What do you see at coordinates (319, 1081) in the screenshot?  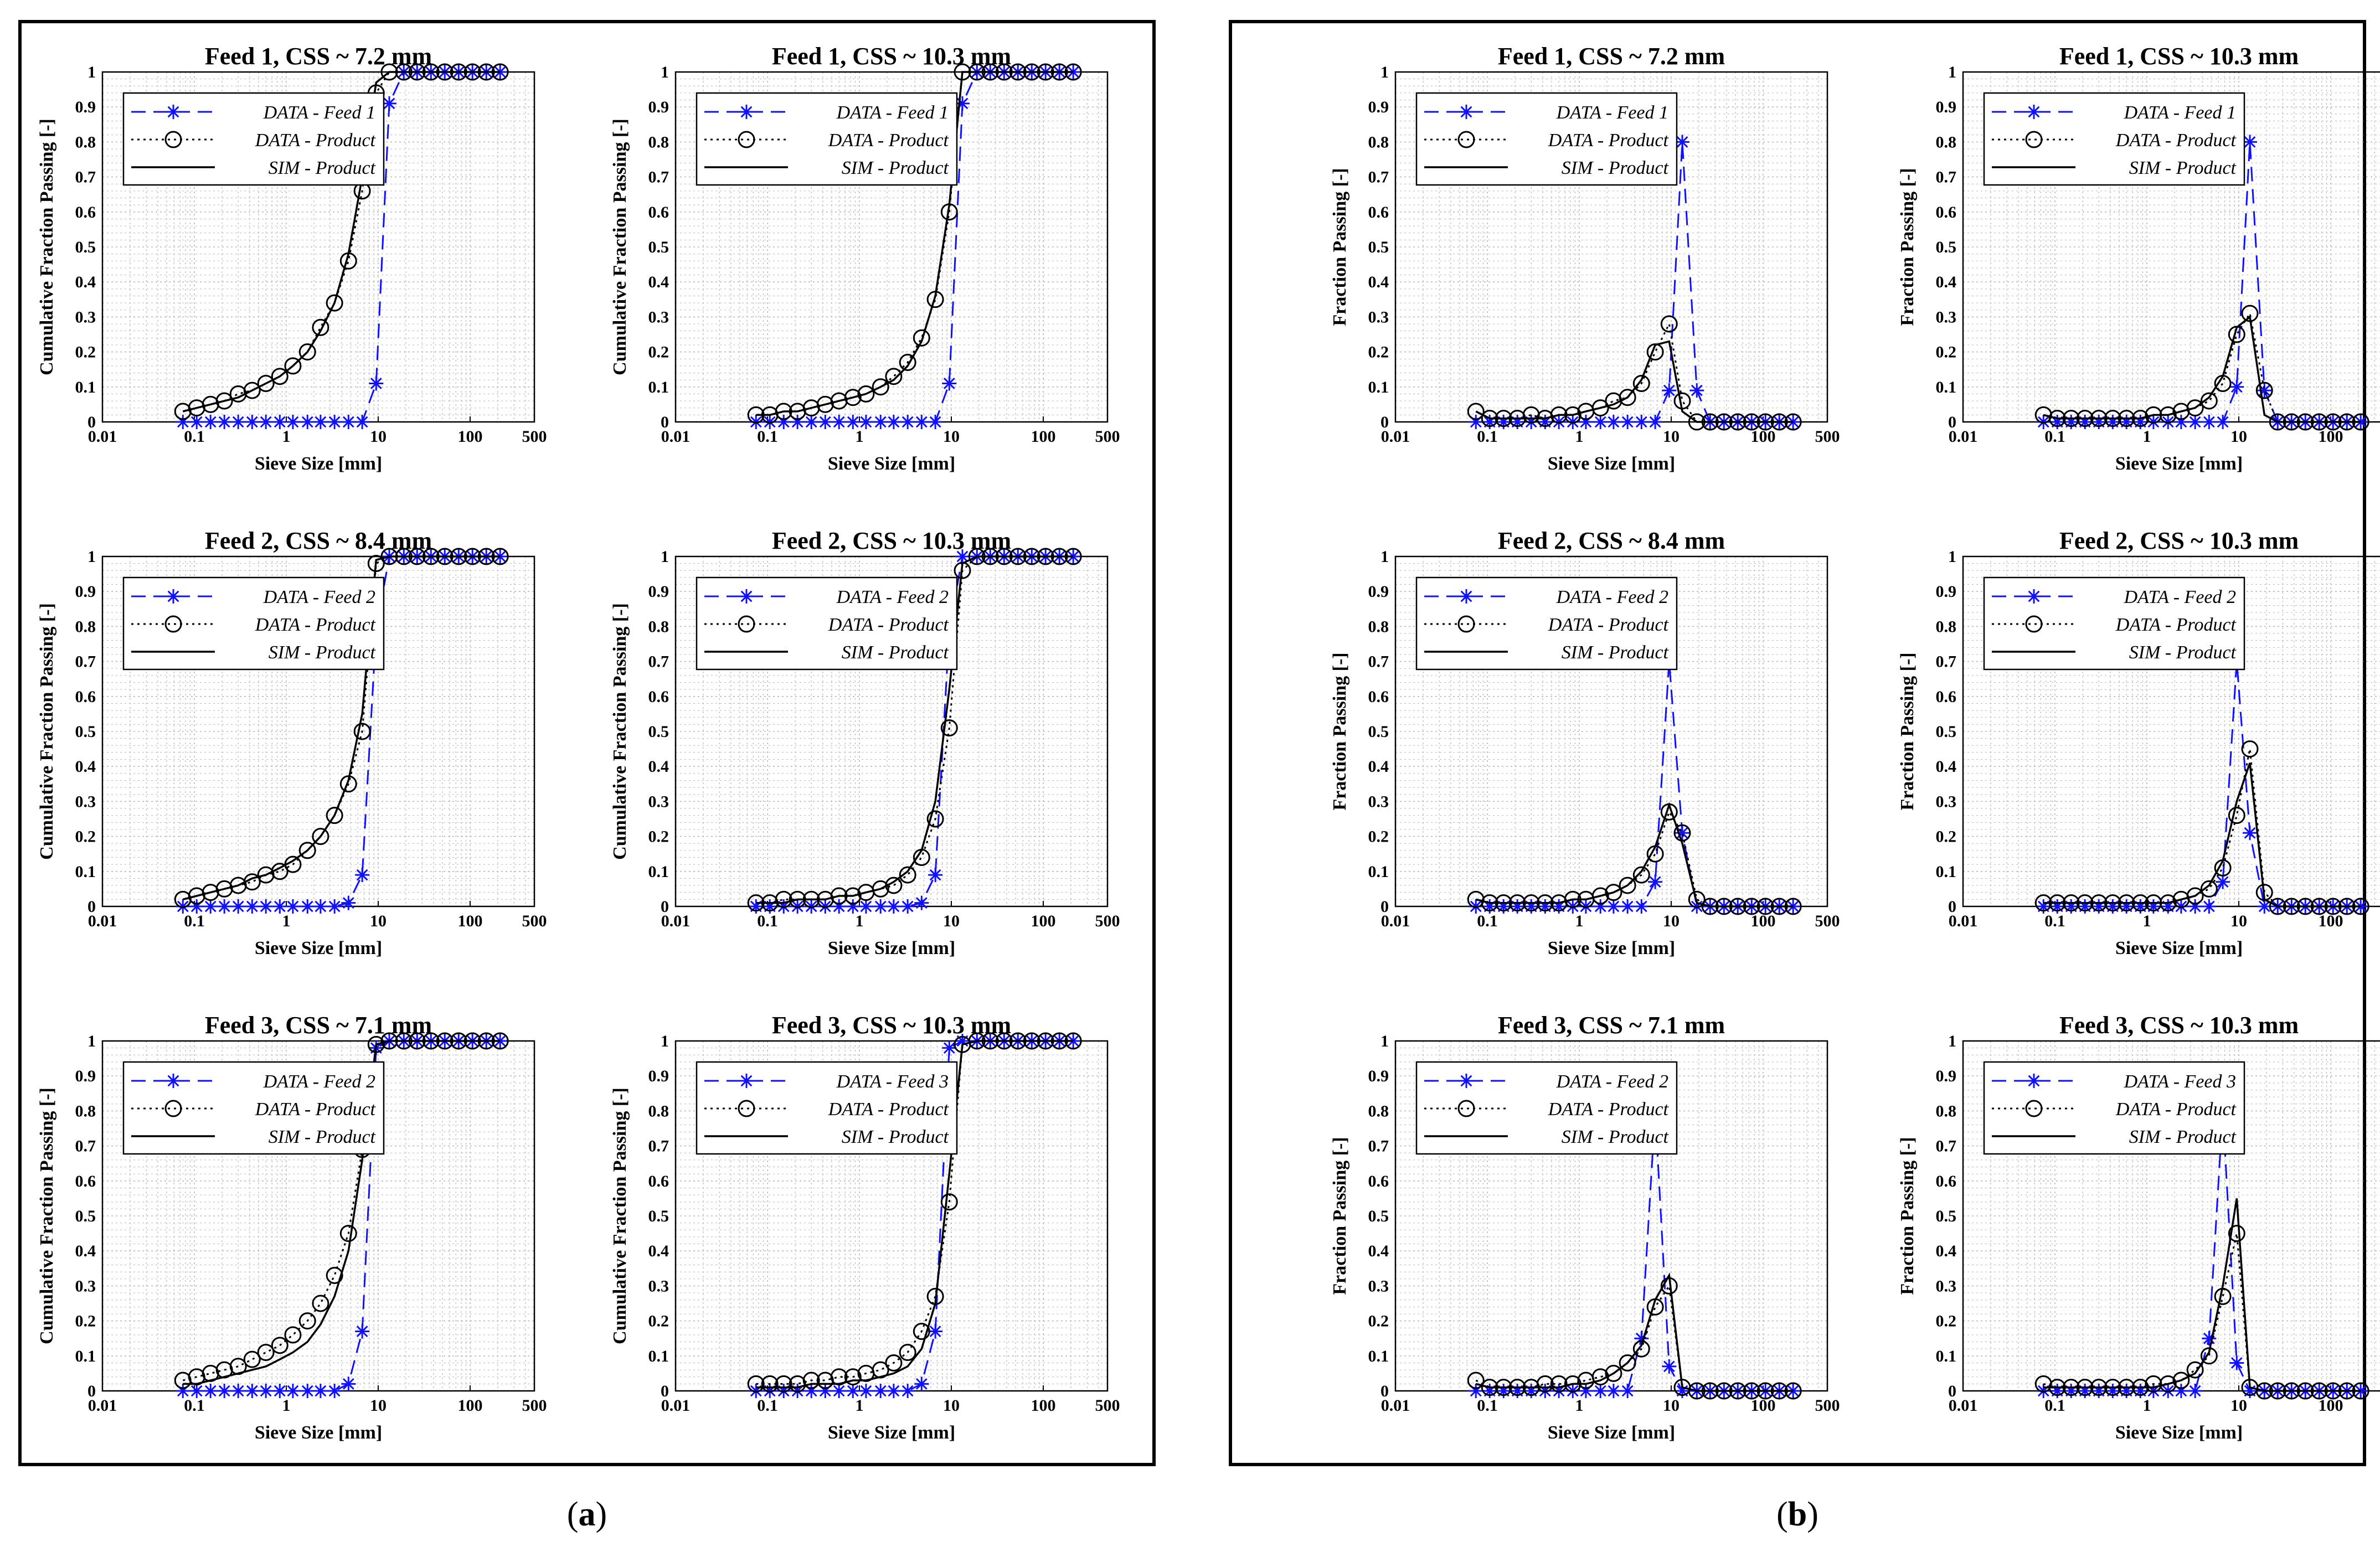 I see `legend-entry: DATA - Feed 2` at bounding box center [319, 1081].